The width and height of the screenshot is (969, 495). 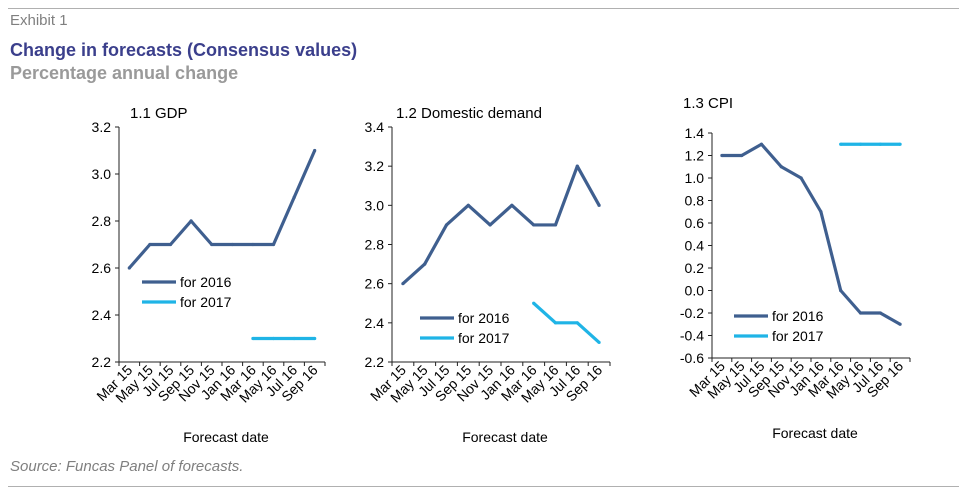 What do you see at coordinates (695, 178) in the screenshot?
I see `y-tick-label: 1.0` at bounding box center [695, 178].